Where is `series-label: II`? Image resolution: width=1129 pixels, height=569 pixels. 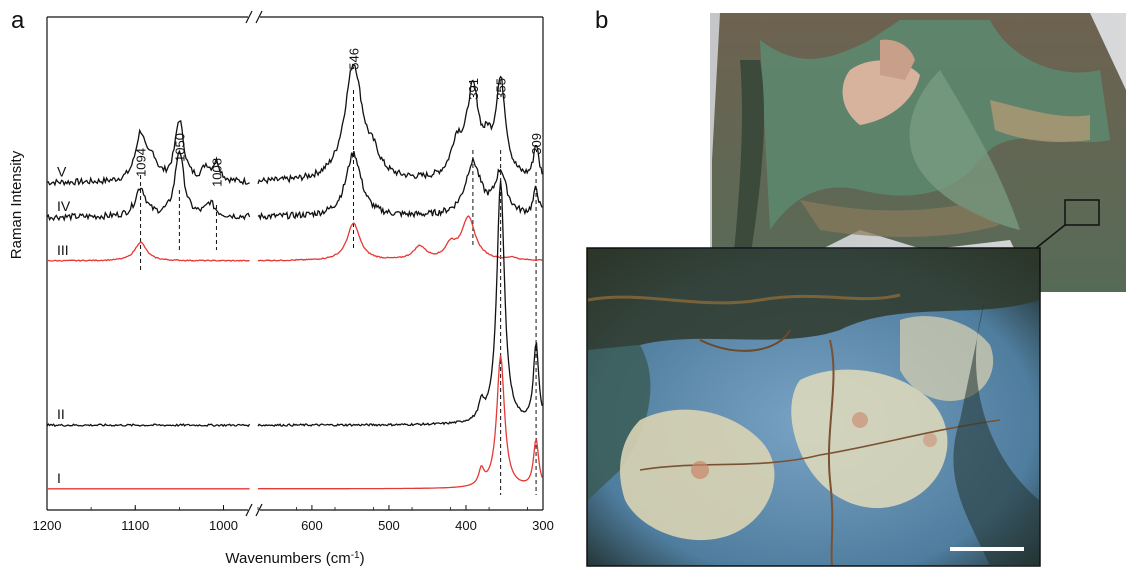
series-label: II is located at coordinates (61, 414).